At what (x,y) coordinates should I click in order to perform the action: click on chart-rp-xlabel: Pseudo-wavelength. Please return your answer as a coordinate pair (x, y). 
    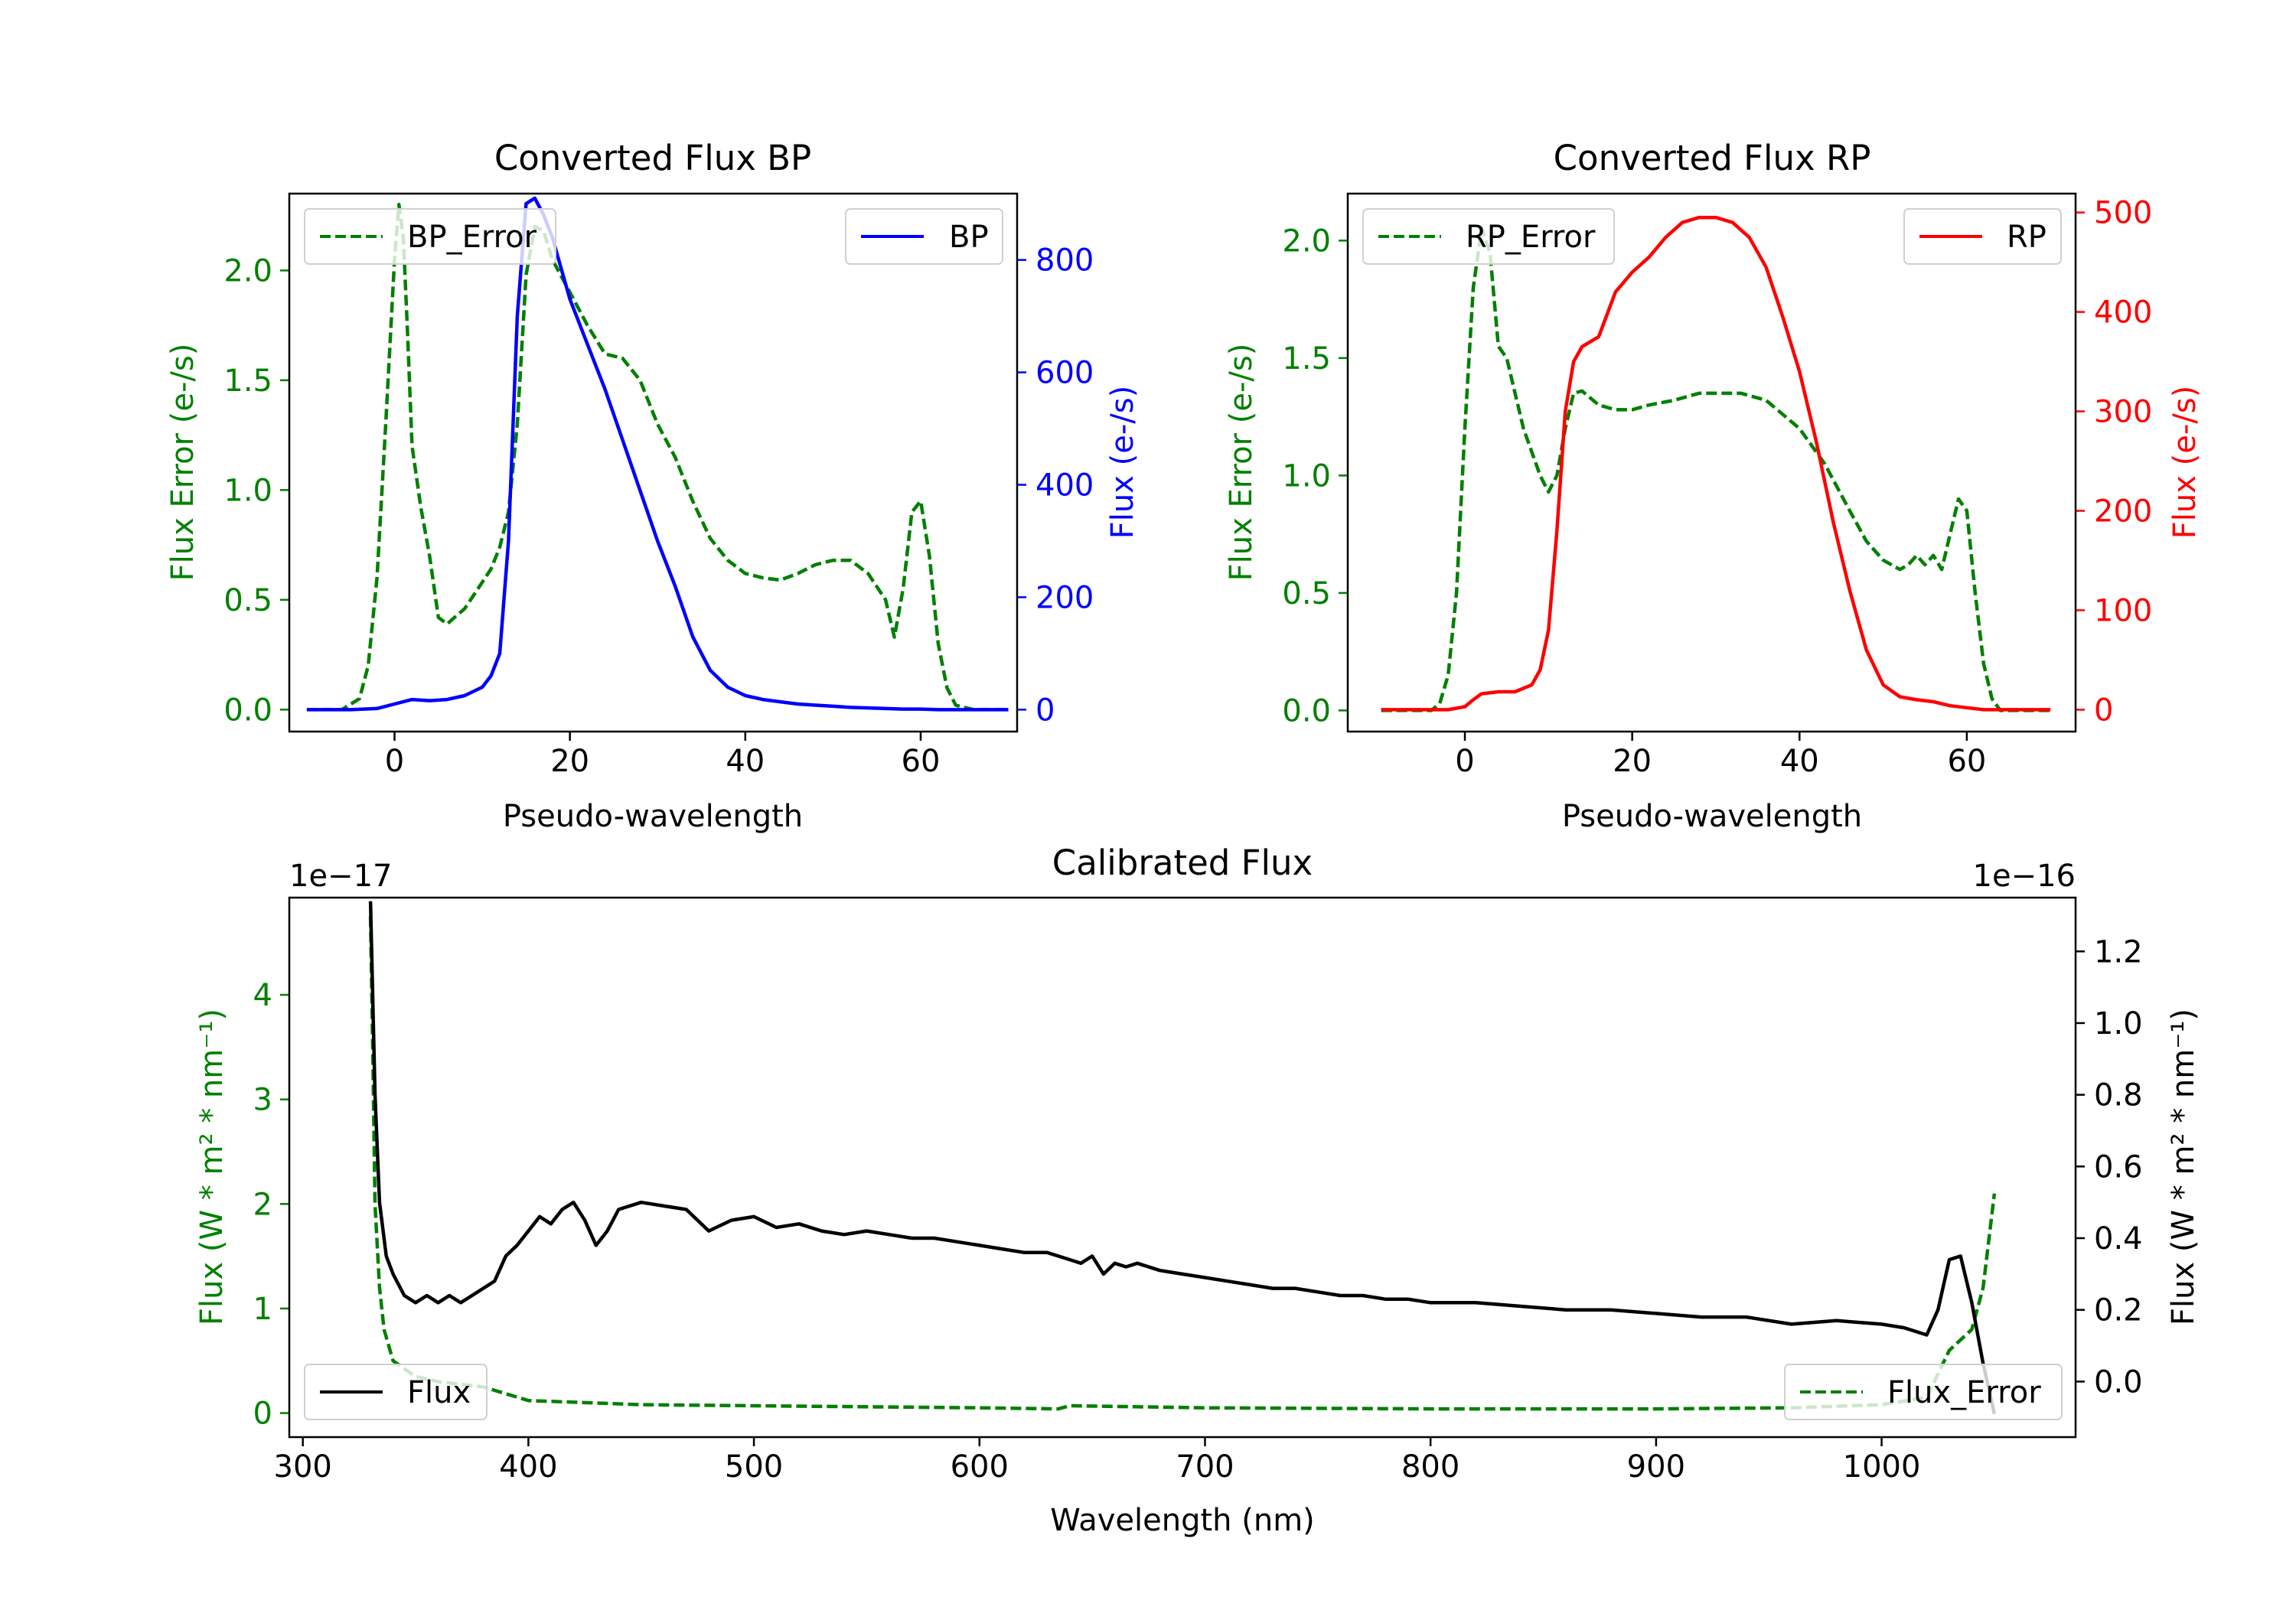
    Looking at the image, I should click on (1712, 817).